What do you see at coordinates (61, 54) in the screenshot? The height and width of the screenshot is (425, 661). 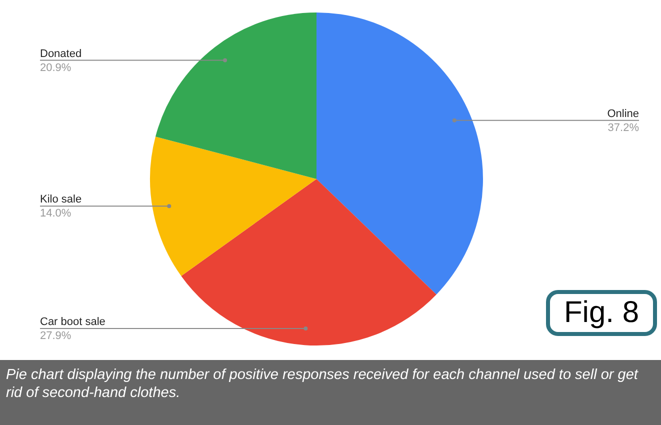 I see `slice-label: Donated` at bounding box center [61, 54].